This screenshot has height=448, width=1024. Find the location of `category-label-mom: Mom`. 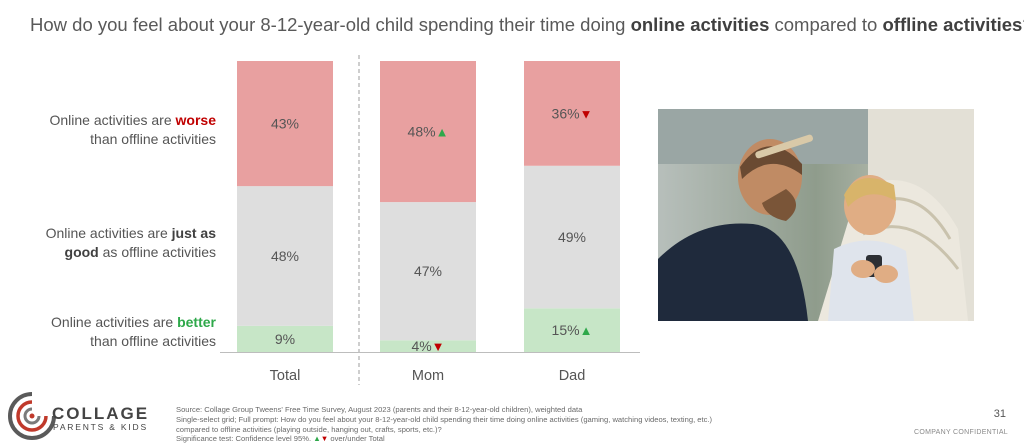

category-label-mom: Mom is located at coordinates (428, 376).